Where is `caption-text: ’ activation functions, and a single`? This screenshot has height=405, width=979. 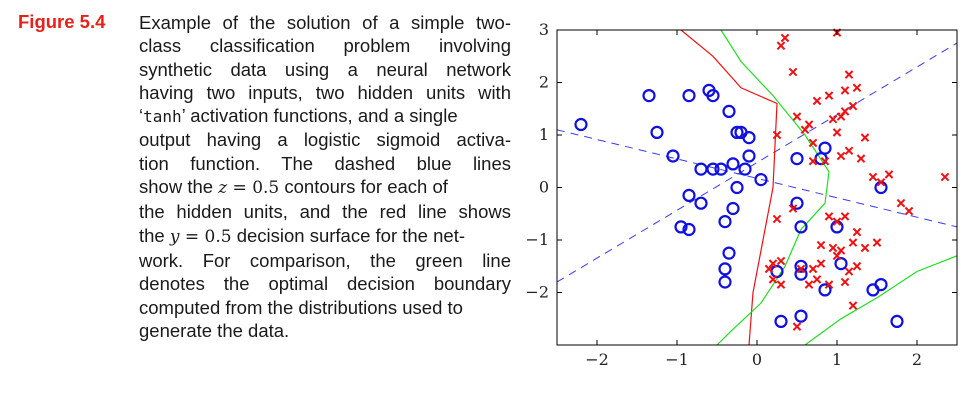 caption-text: ’ activation functions, and a single is located at coordinates (319, 116).